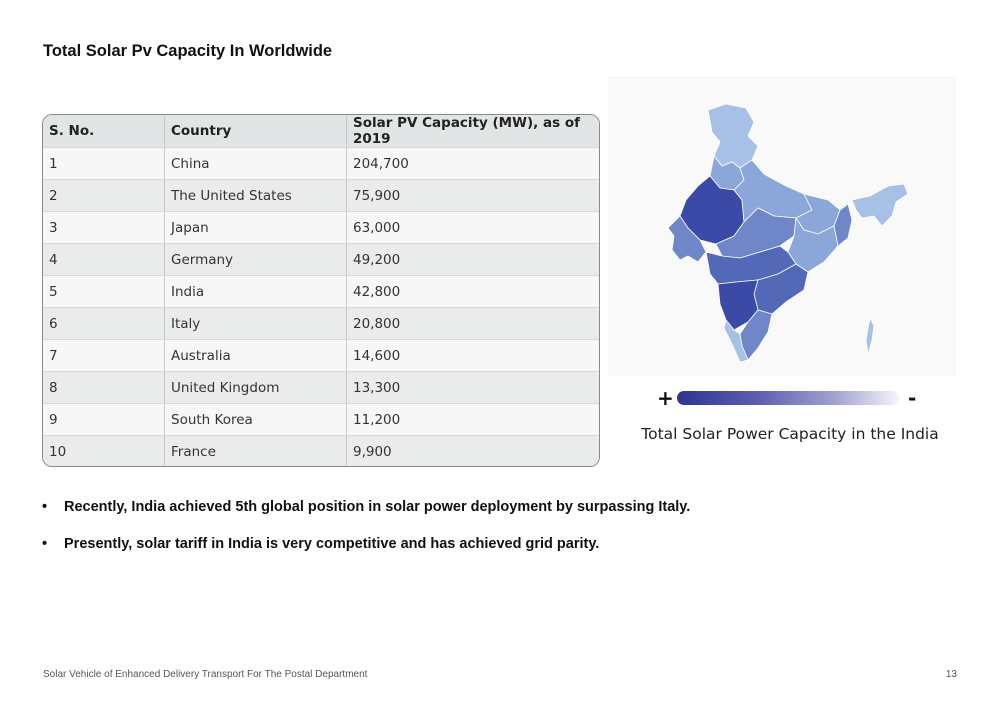  I want to click on table-row: 3 Japan 63,000, so click(321, 227).